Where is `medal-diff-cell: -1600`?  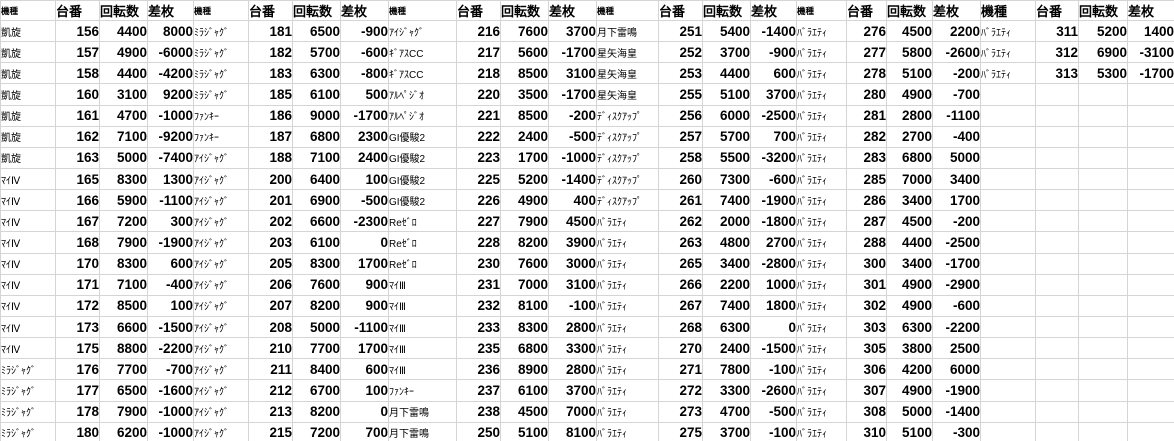
medal-diff-cell: -1600 is located at coordinates (170, 390).